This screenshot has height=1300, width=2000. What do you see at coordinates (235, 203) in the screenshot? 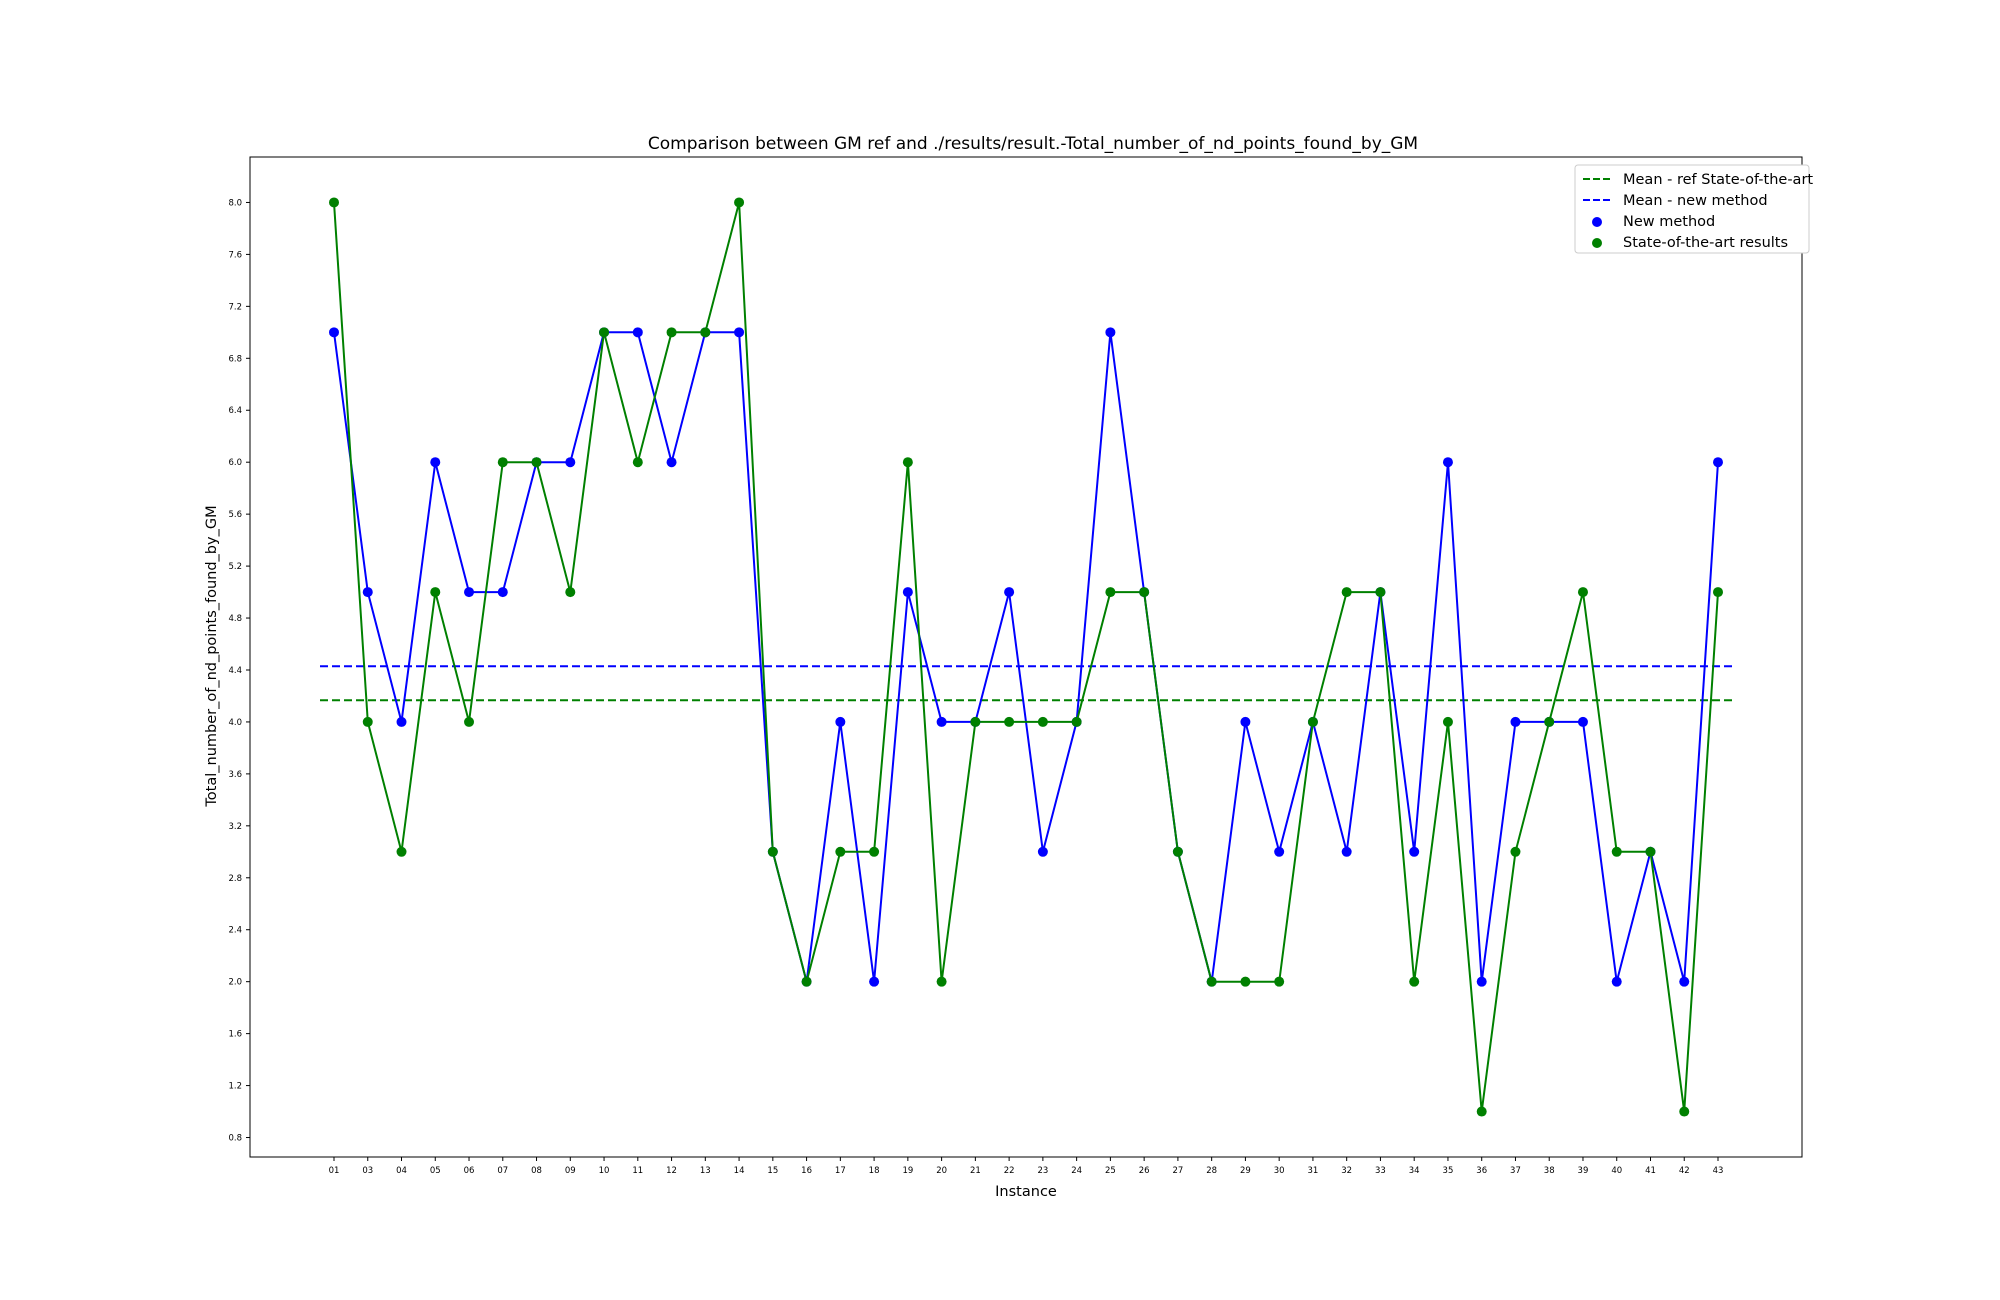
I see `y-tick-label: 8.0` at bounding box center [235, 203].